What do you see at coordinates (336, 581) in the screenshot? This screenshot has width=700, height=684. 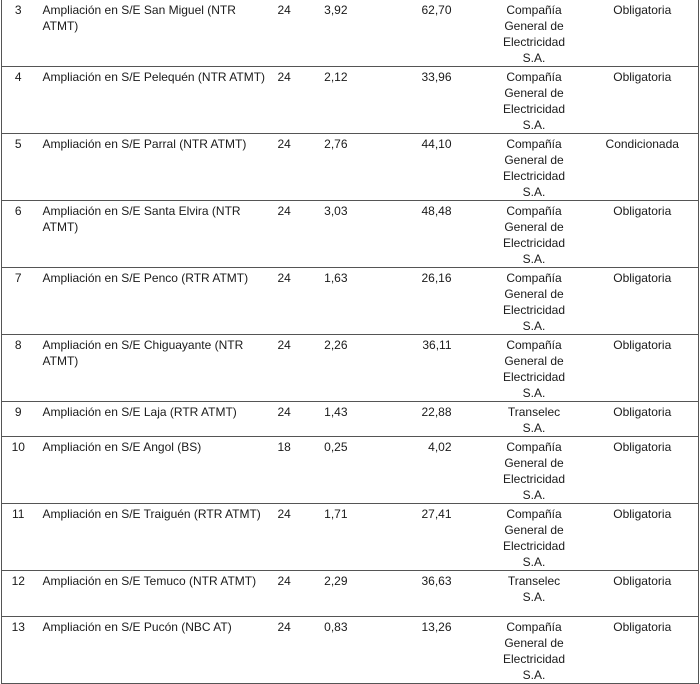 I see `value-1-cell: 2,29` at bounding box center [336, 581].